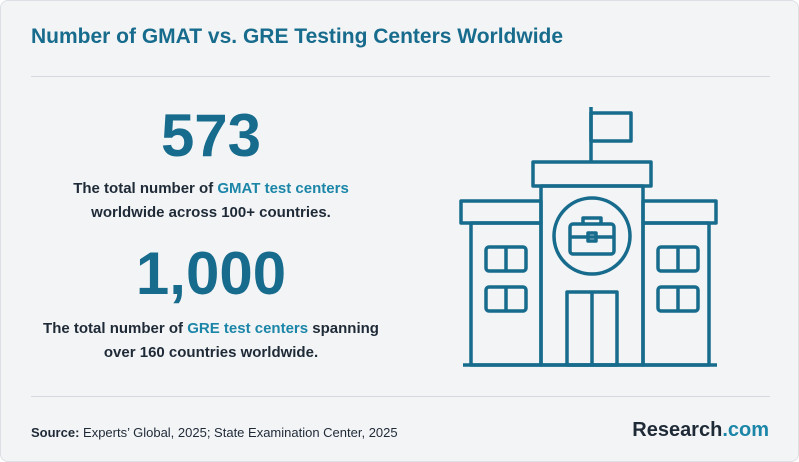 The width and height of the screenshot is (799, 462). Describe the element at coordinates (211, 273) in the screenshot. I see `stat-number: 1,000` at that location.